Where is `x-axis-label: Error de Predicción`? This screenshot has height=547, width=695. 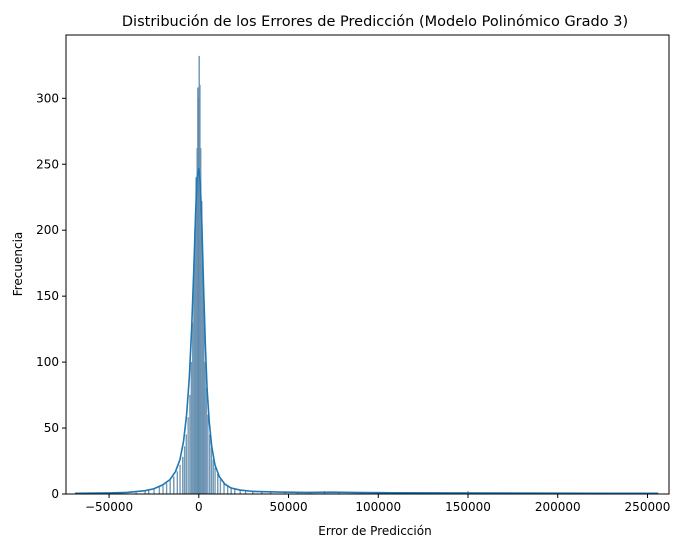 x-axis-label: Error de Predicción is located at coordinates (374, 531).